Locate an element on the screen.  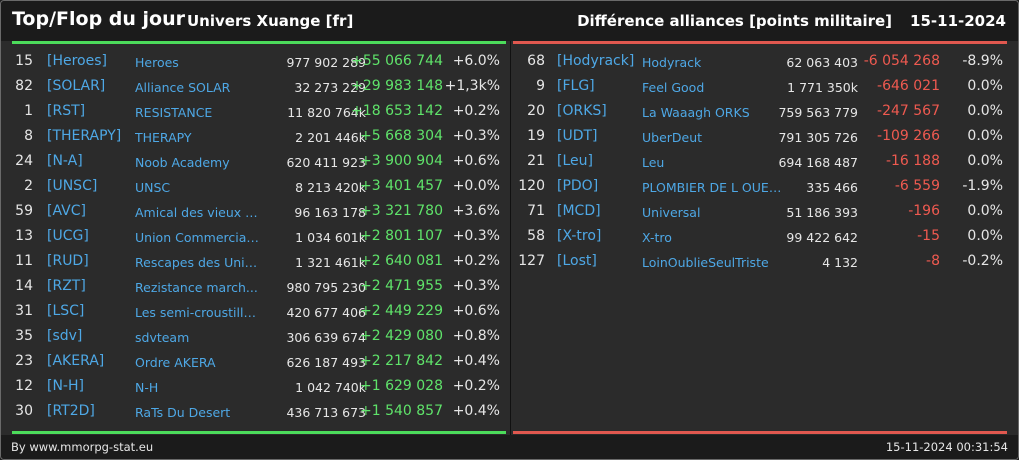
points-cell: 420 677 406 is located at coordinates (326, 312).